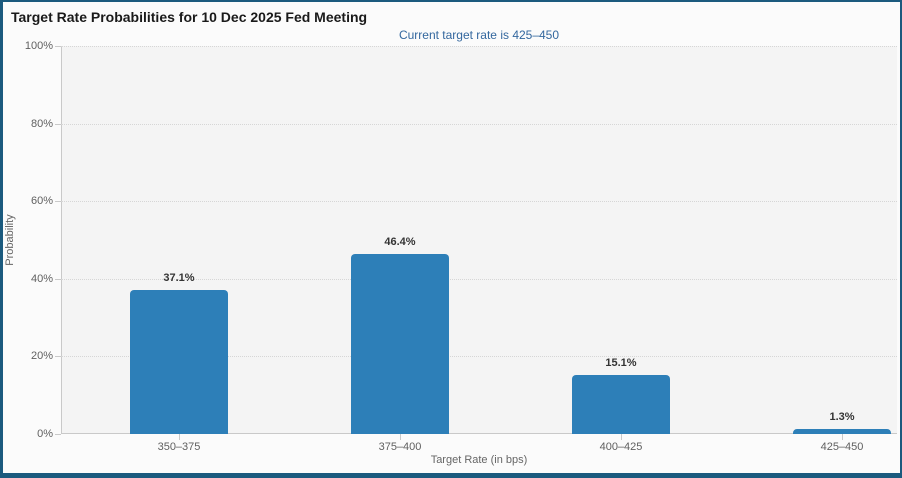 The width and height of the screenshot is (902, 478). Describe the element at coordinates (400, 241) in the screenshot. I see `bar-value-label: 46.4%` at that location.